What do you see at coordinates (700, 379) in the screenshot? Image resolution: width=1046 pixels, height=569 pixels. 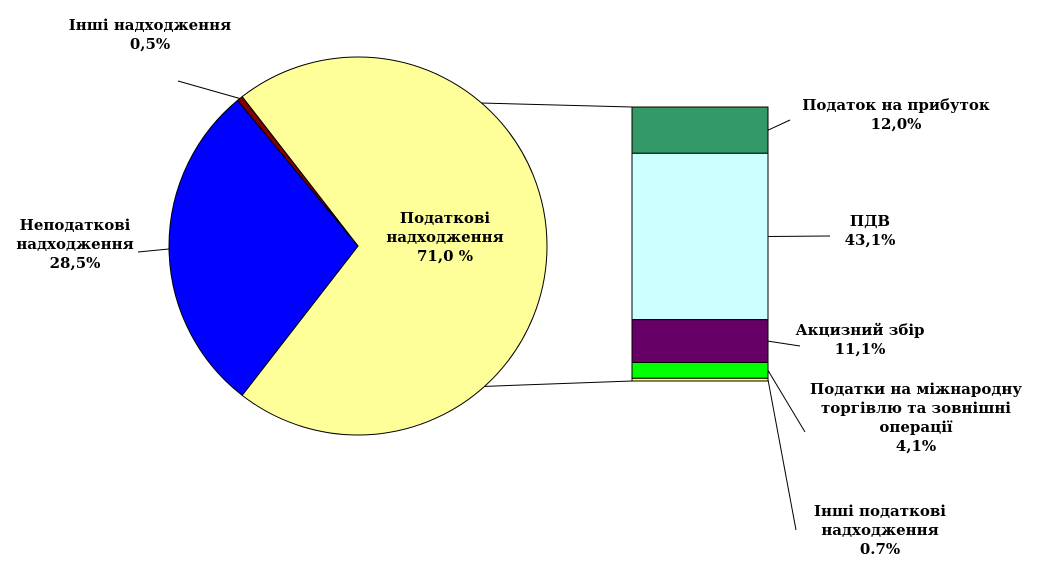 I see `bar-segment-інші-податкові-надходження` at bounding box center [700, 379].